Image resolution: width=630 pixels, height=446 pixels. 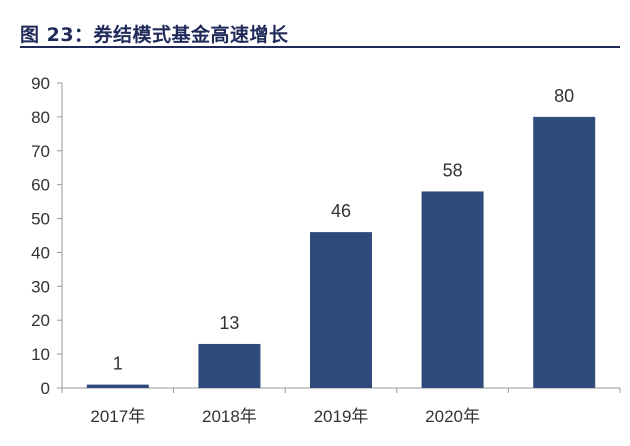 What do you see at coordinates (229, 323) in the screenshot?
I see `data-label: 13` at bounding box center [229, 323].